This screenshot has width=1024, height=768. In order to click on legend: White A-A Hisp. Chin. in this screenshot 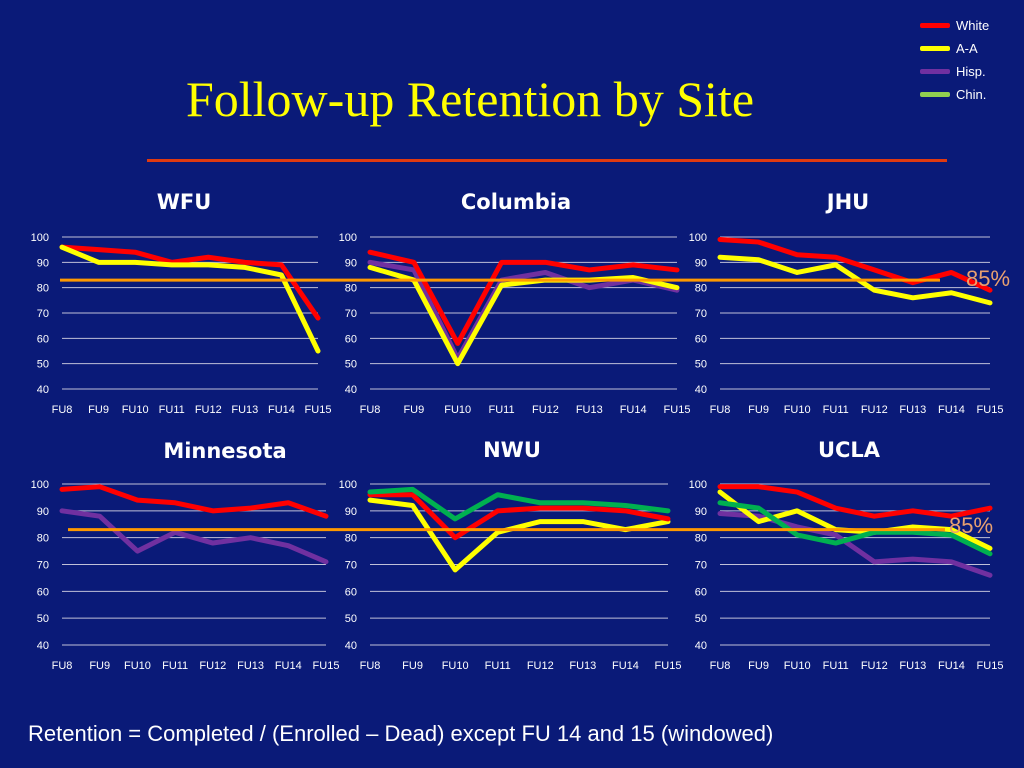, I will do `click(954, 60)`.